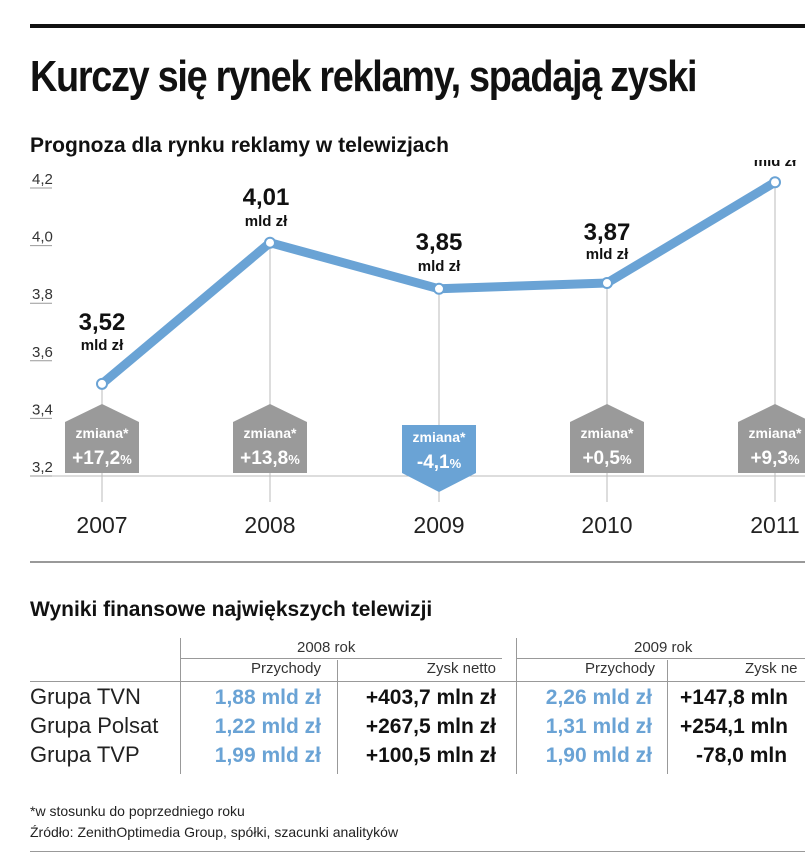  Describe the element at coordinates (42, 237) in the screenshot. I see `y-tick-label: 4,0` at that location.